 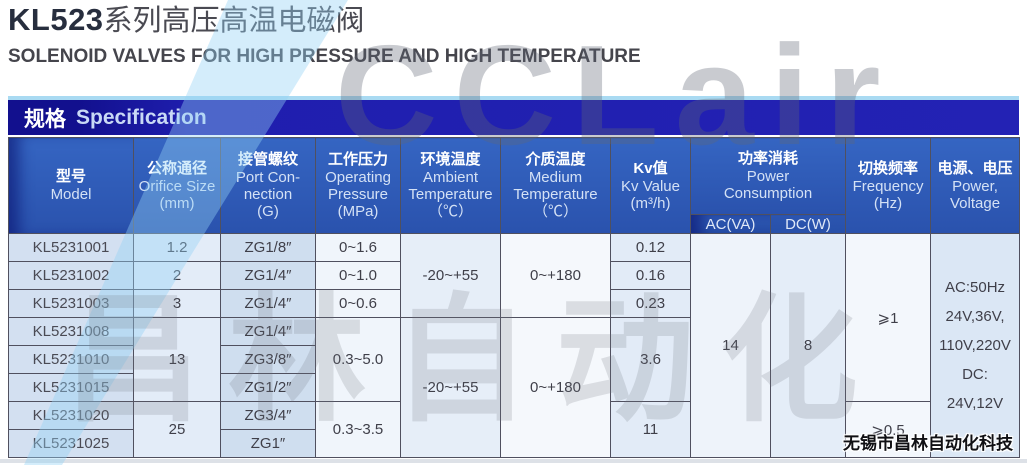 I want to click on table-row: KL5231025 ZG1″, so click(x=514, y=443).